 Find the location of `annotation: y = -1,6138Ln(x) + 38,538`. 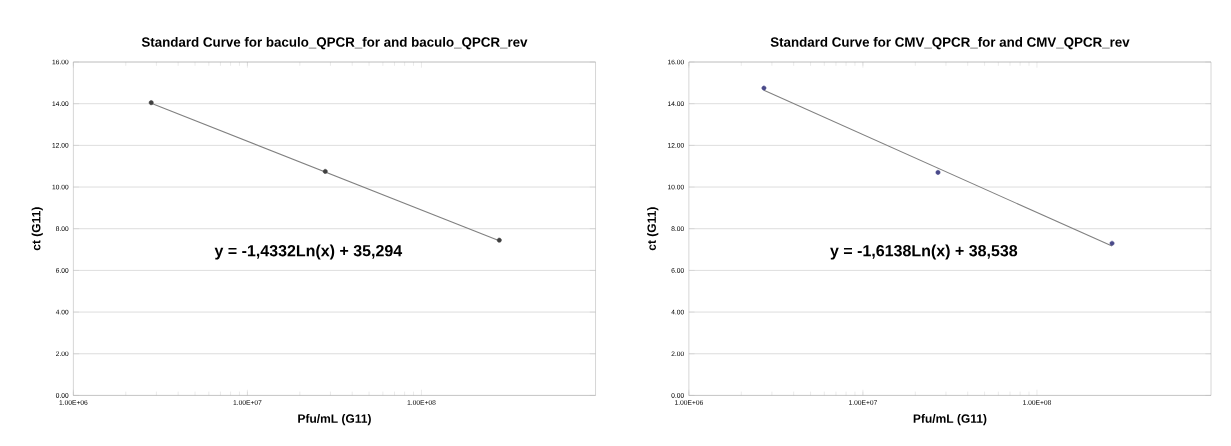

annotation: y = -1,6138Ln(x) + 38,538 is located at coordinates (924, 252).